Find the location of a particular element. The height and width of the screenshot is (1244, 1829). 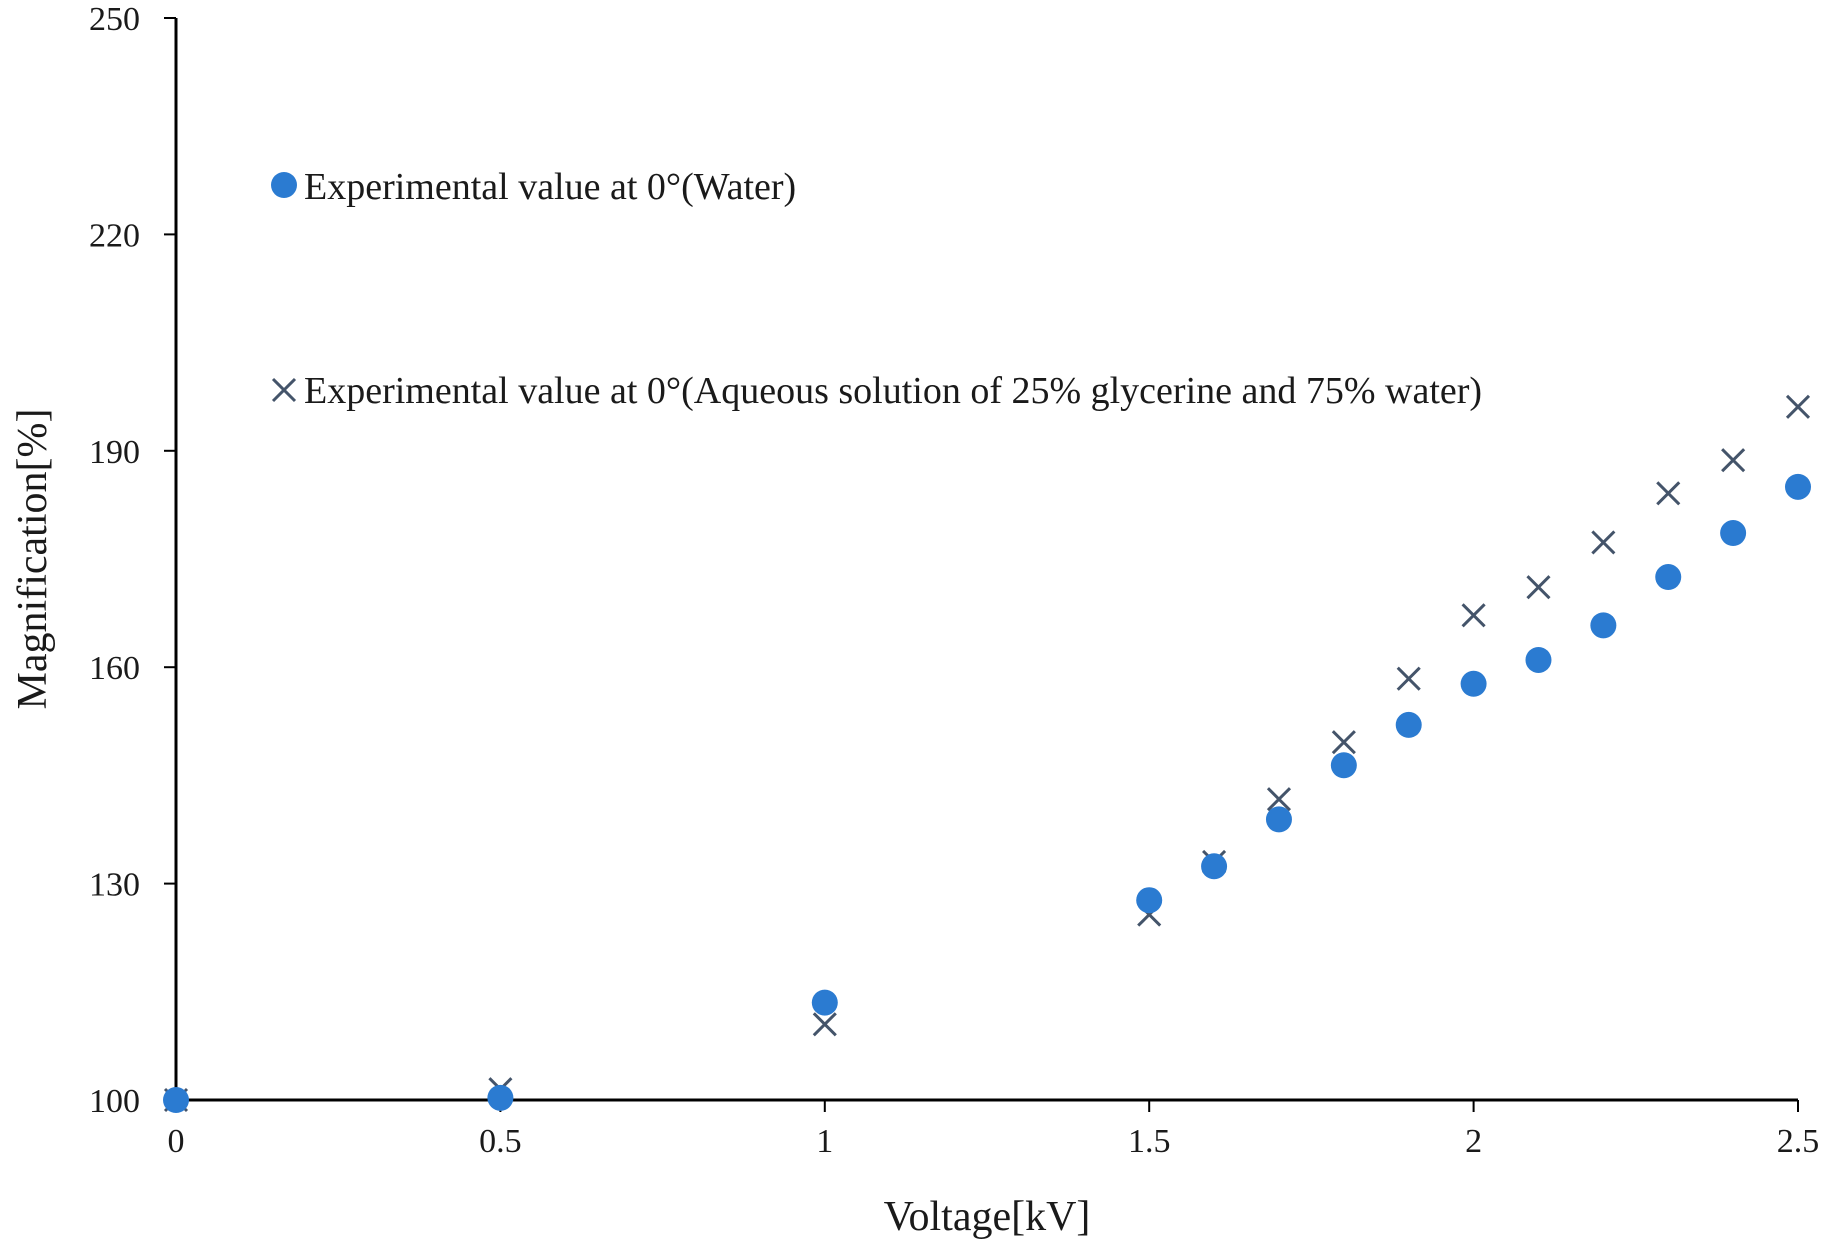

x-tick-label: 1 is located at coordinates (824, 1141).